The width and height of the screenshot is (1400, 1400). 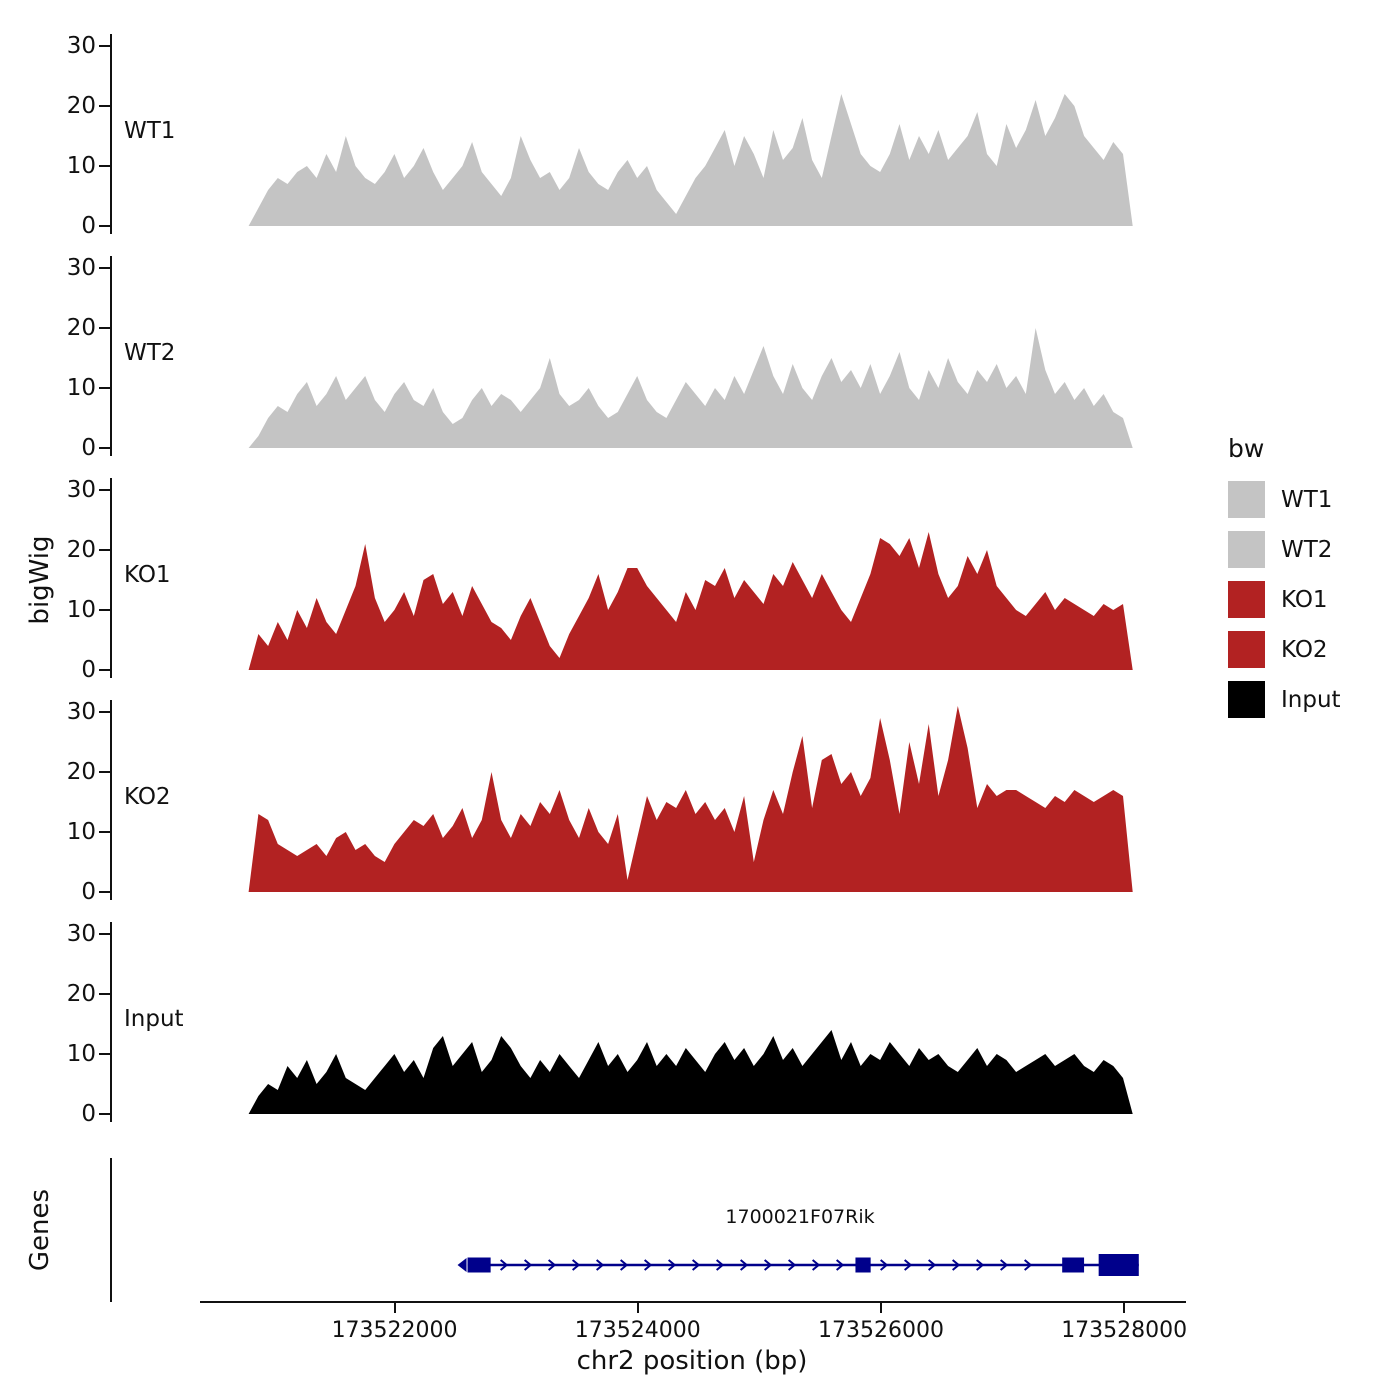 What do you see at coordinates (690, 388) in the screenshot?
I see `coverage-area-wt2` at bounding box center [690, 388].